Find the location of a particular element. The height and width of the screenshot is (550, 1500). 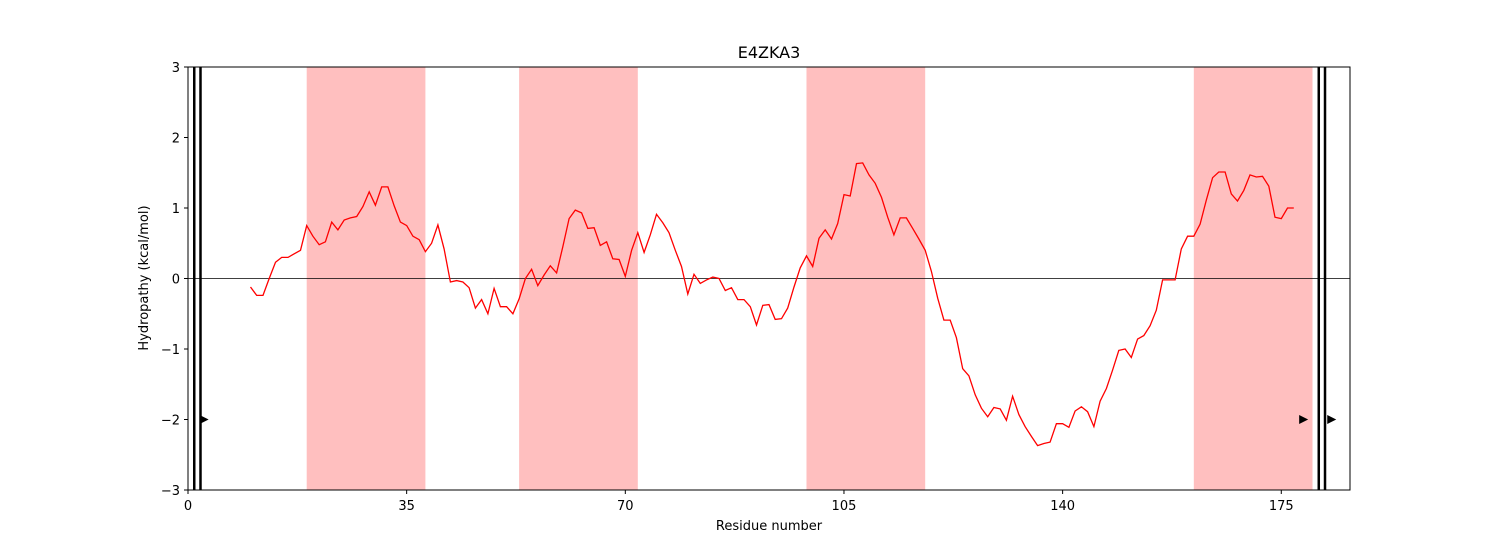

y-axis-ticks: −3 −2 −1 0 1 2 3 is located at coordinates (174, 280).